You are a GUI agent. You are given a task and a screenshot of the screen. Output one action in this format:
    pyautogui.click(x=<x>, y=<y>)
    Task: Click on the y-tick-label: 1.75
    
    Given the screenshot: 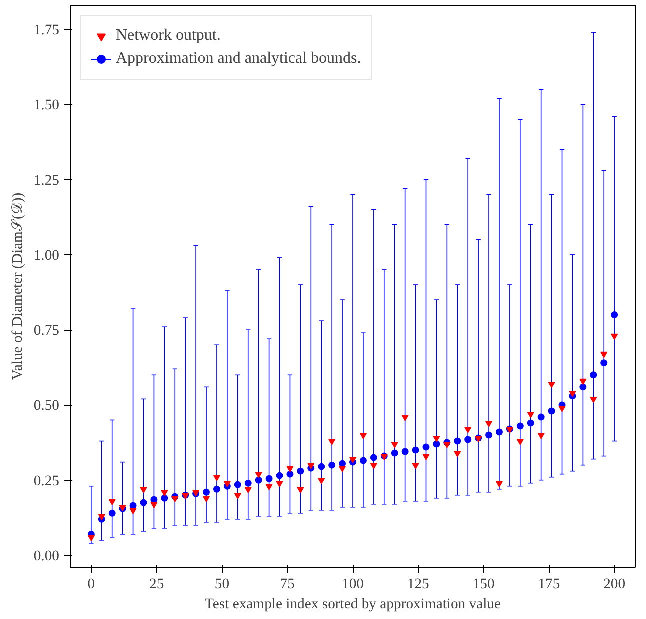 What is the action you would take?
    pyautogui.click(x=47, y=30)
    